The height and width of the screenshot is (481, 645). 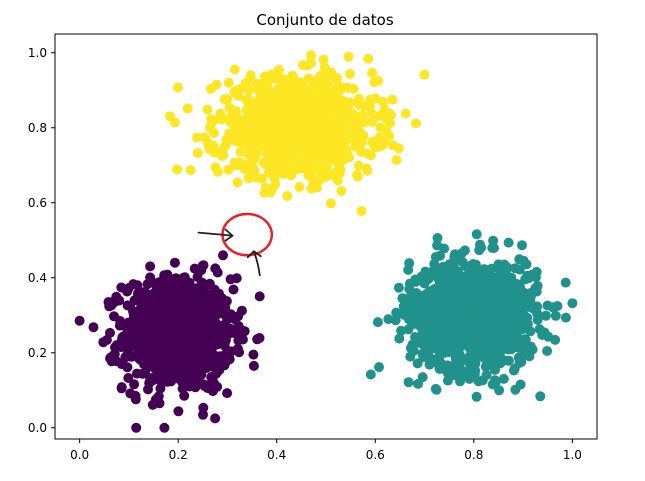 What do you see at coordinates (37, 203) in the screenshot?
I see `y-tick-label: 0.6` at bounding box center [37, 203].